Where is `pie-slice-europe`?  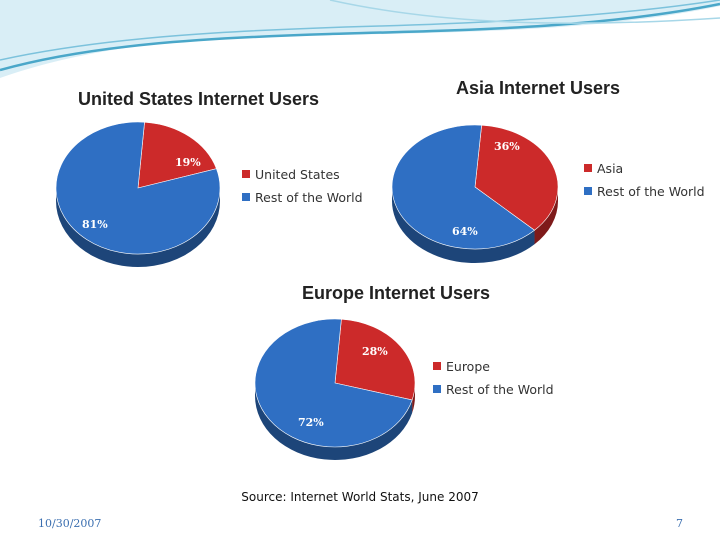
pie-slice-europe is located at coordinates (375, 359).